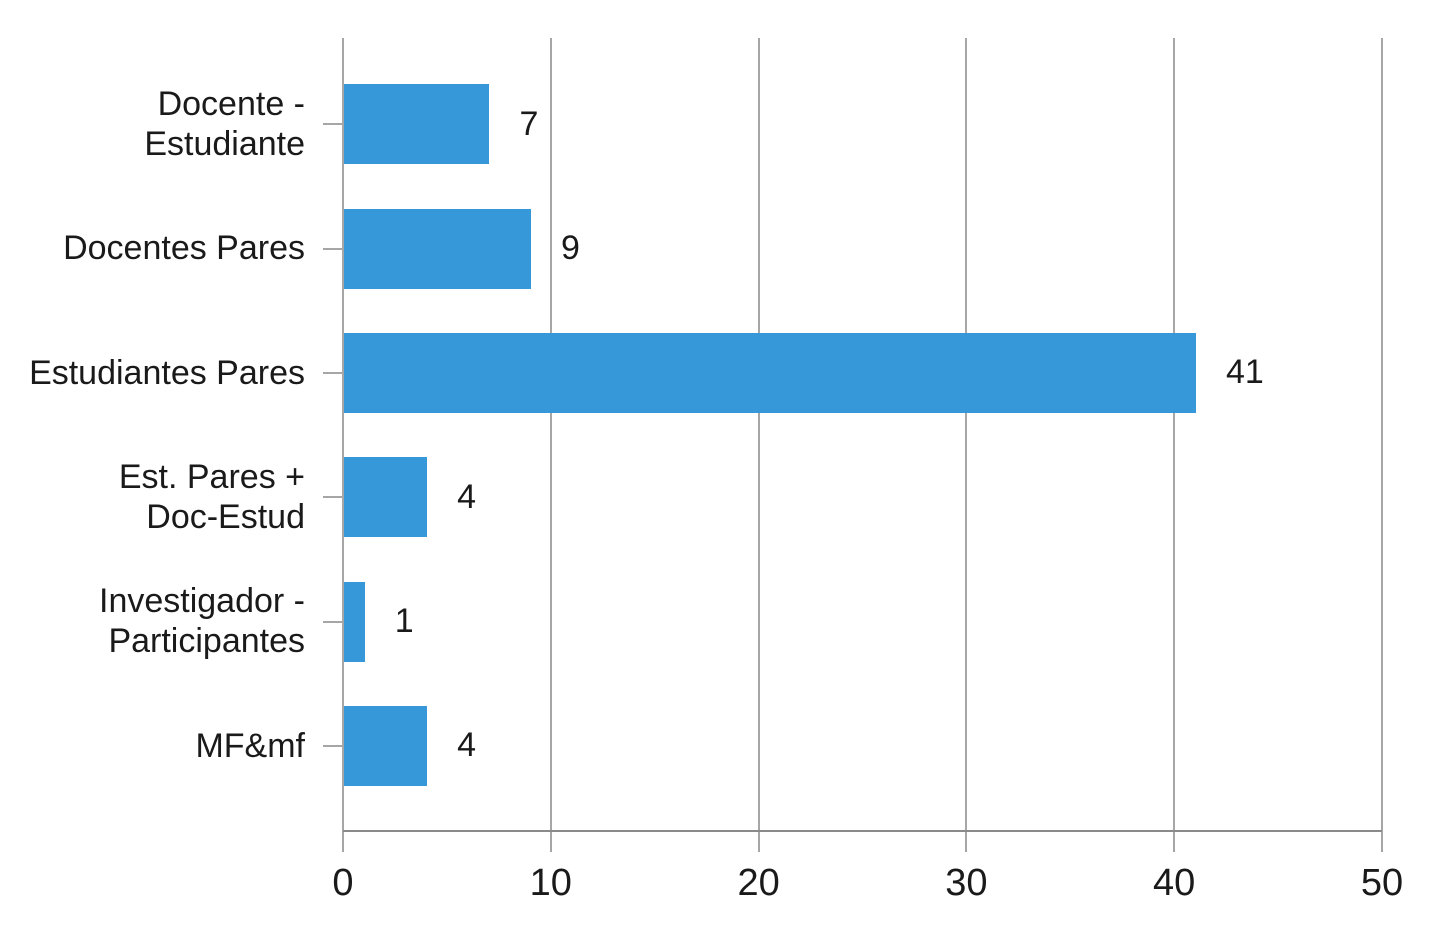 This screenshot has width=1438, height=946. I want to click on x-tick-label: 20, so click(758, 883).